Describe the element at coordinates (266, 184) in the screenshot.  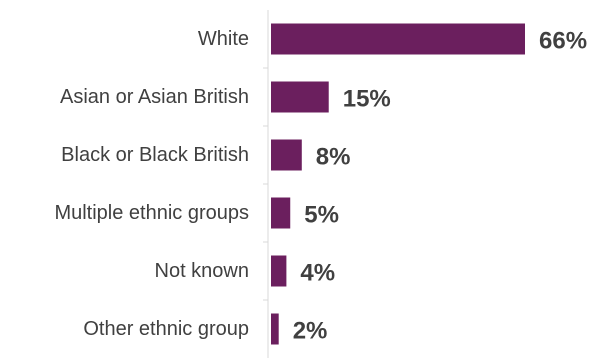
I see `category-axis` at that location.